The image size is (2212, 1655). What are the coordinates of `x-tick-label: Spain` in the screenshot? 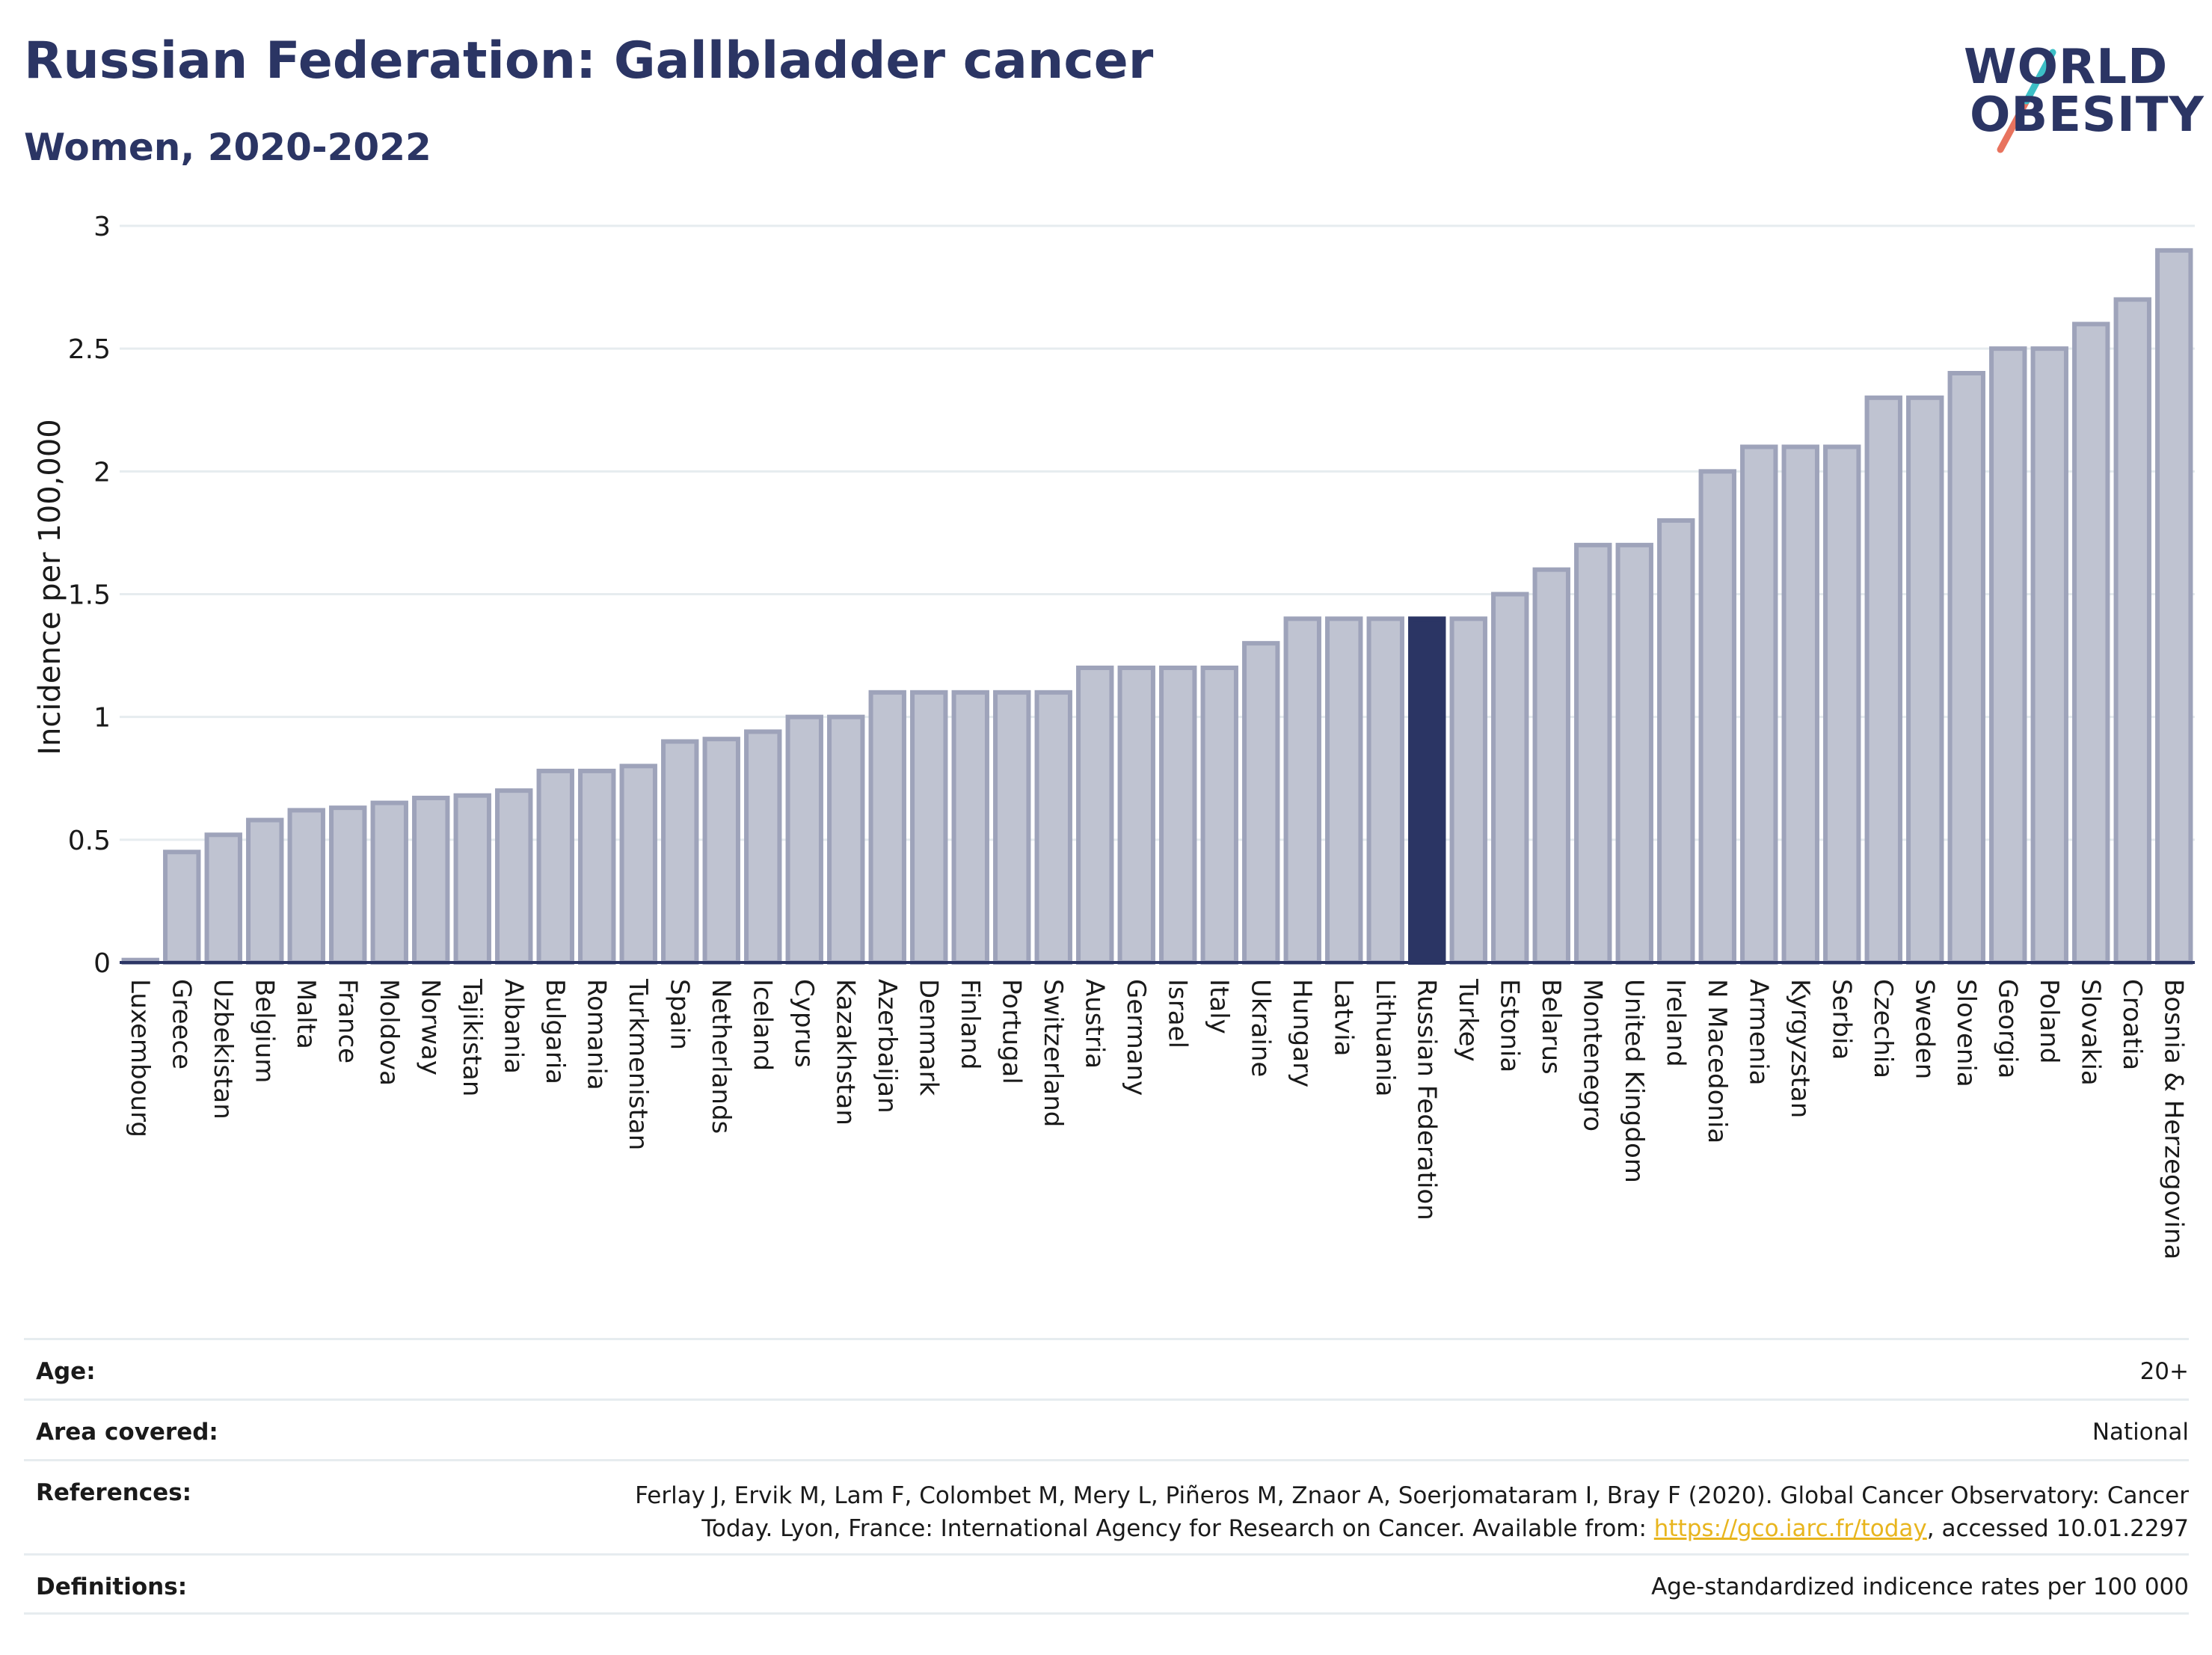 It's located at (679, 1014).